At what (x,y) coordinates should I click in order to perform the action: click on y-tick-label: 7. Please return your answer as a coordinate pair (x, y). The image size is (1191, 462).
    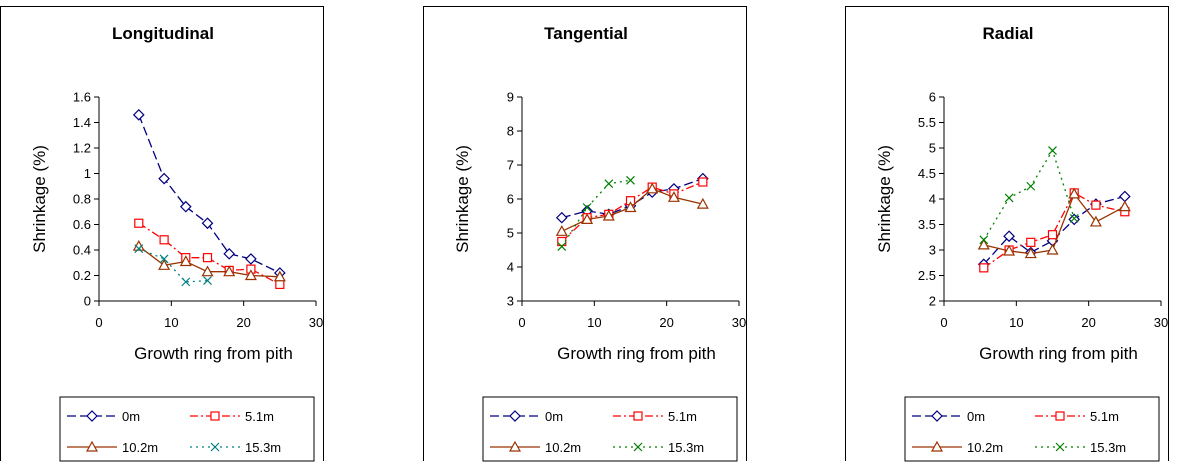
    Looking at the image, I should click on (510, 165).